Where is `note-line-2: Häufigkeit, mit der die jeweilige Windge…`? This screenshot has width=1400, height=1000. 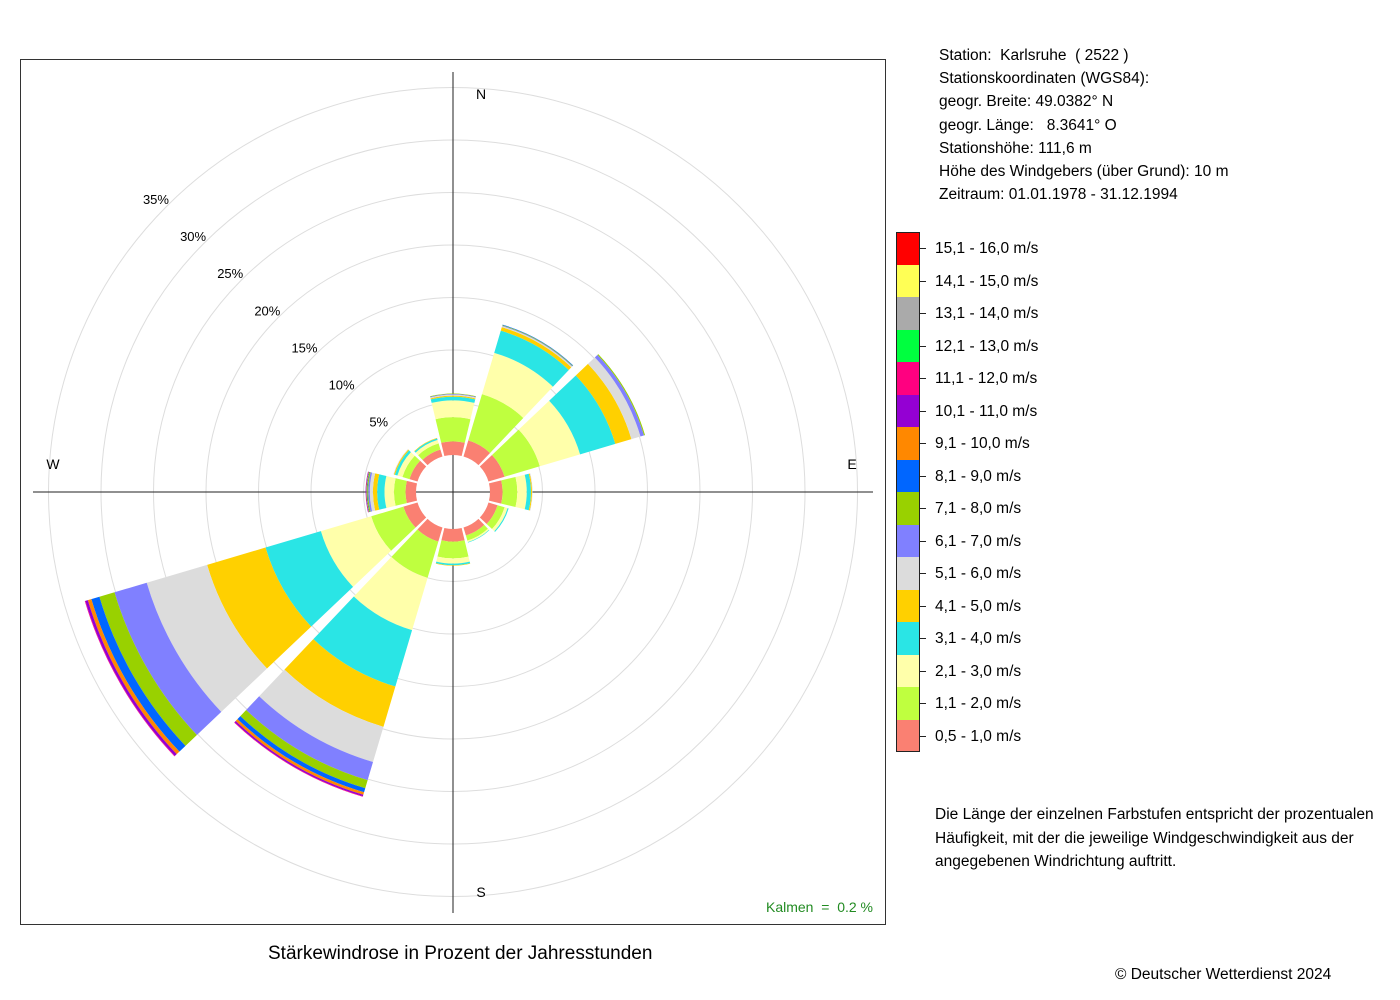
note-line-2: Häufigkeit, mit der die jeweilige Windge… is located at coordinates (1144, 838).